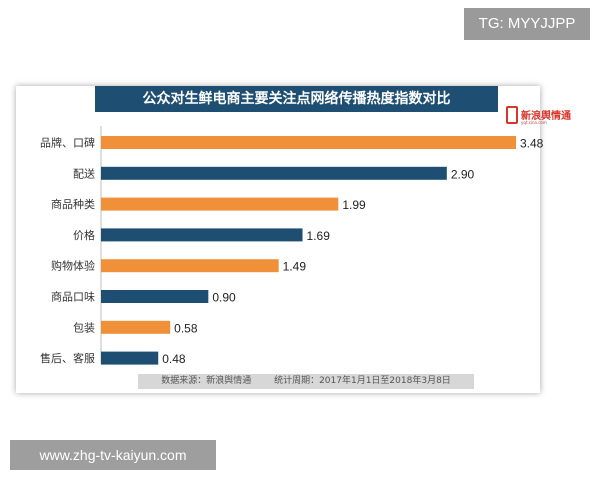 Image resolution: width=600 pixels, height=480 pixels. Describe the element at coordinates (186, 328) in the screenshot. I see `value-label: 0.58` at that location.